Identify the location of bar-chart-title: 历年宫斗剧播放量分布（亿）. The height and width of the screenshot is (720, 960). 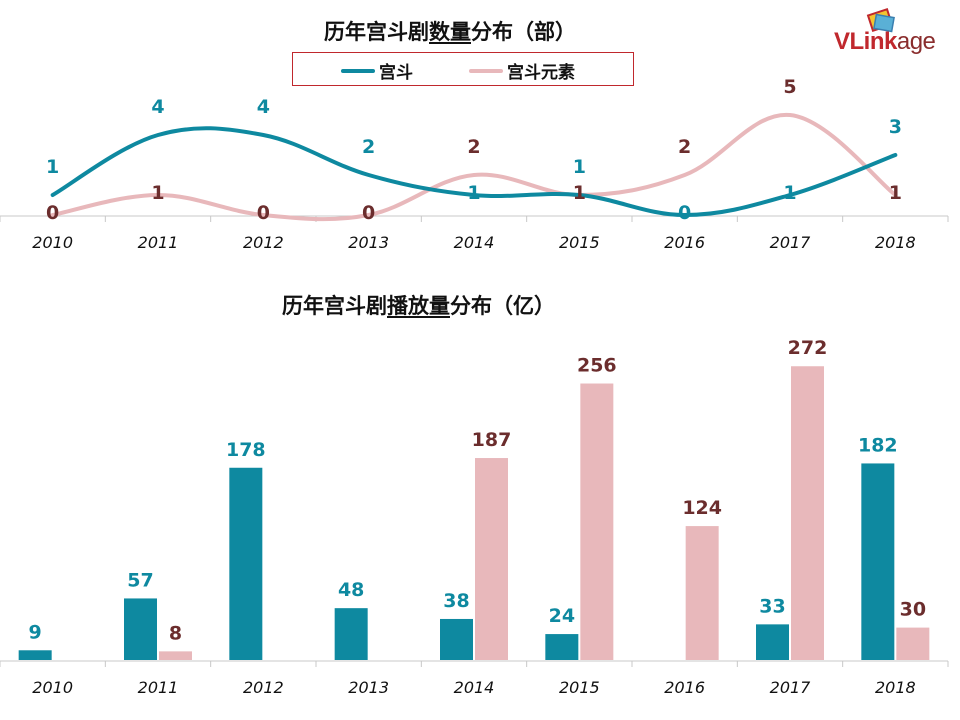
(418, 305).